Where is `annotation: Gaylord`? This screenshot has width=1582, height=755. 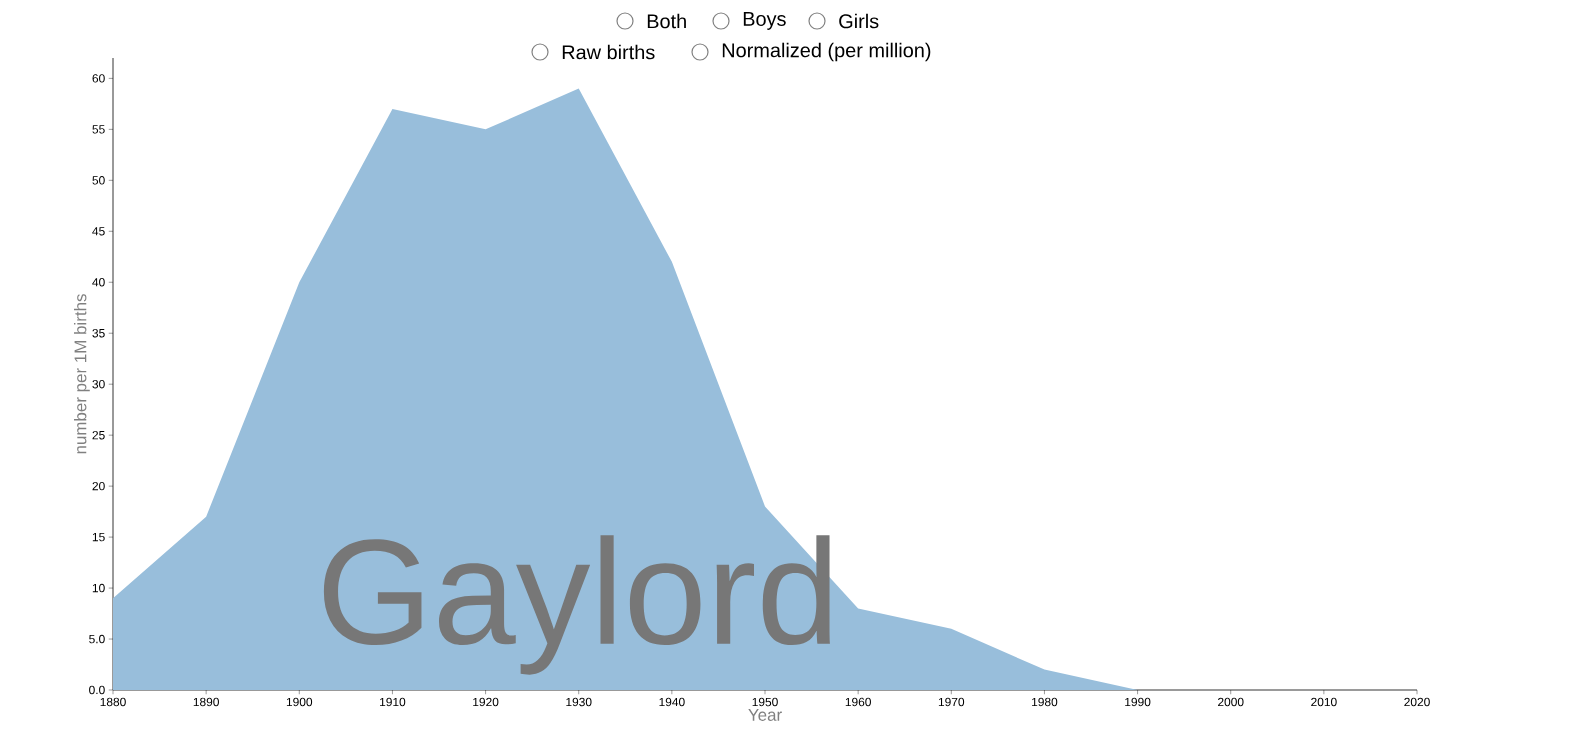 annotation: Gaylord is located at coordinates (576, 605).